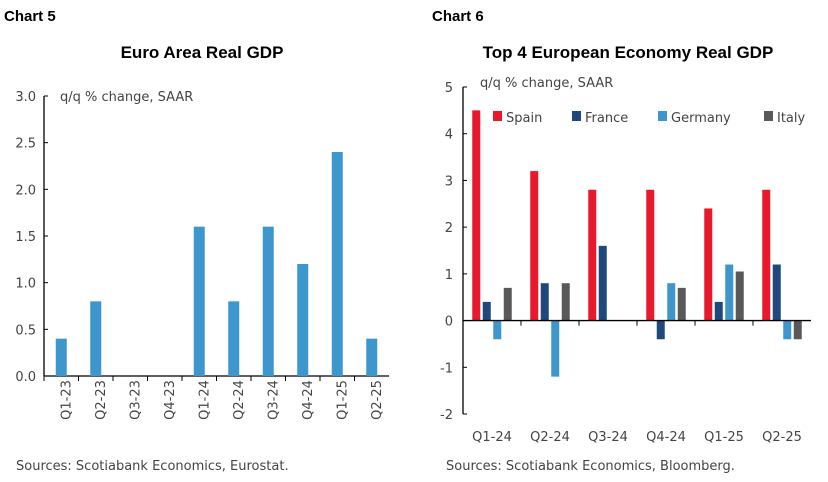  What do you see at coordinates (101, 400) in the screenshot?
I see `chart-5-x-tick-label: Q2-23` at bounding box center [101, 400].